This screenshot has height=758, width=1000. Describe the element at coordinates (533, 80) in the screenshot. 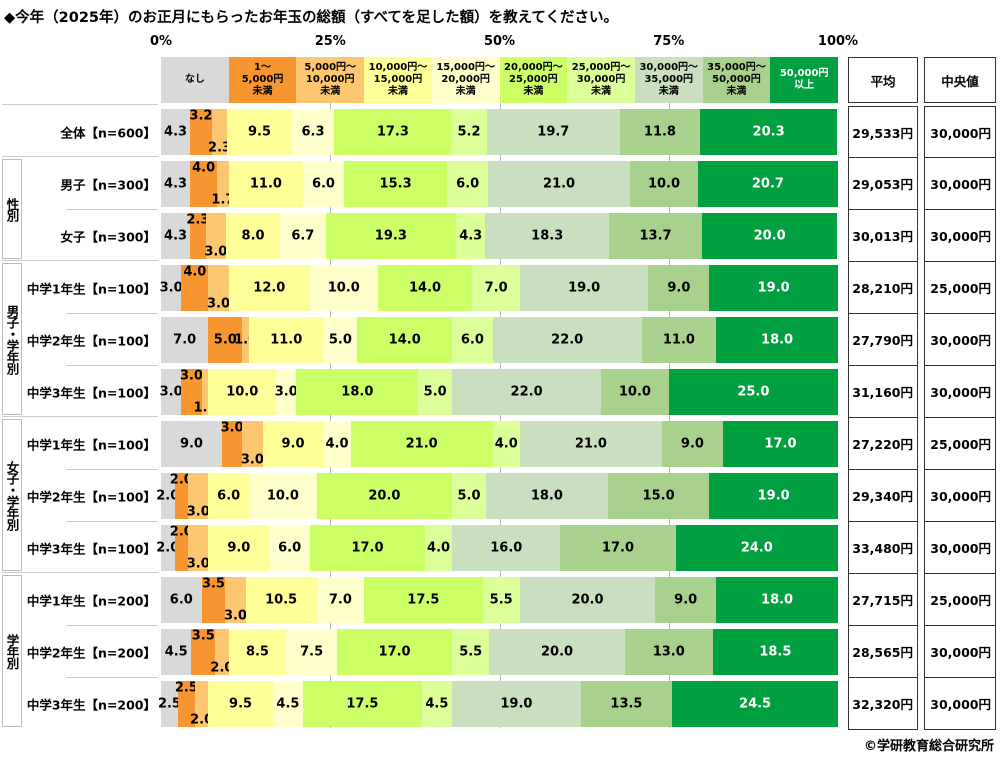

I see `legend-5: 20,000円～ 25,000円 未満` at that location.